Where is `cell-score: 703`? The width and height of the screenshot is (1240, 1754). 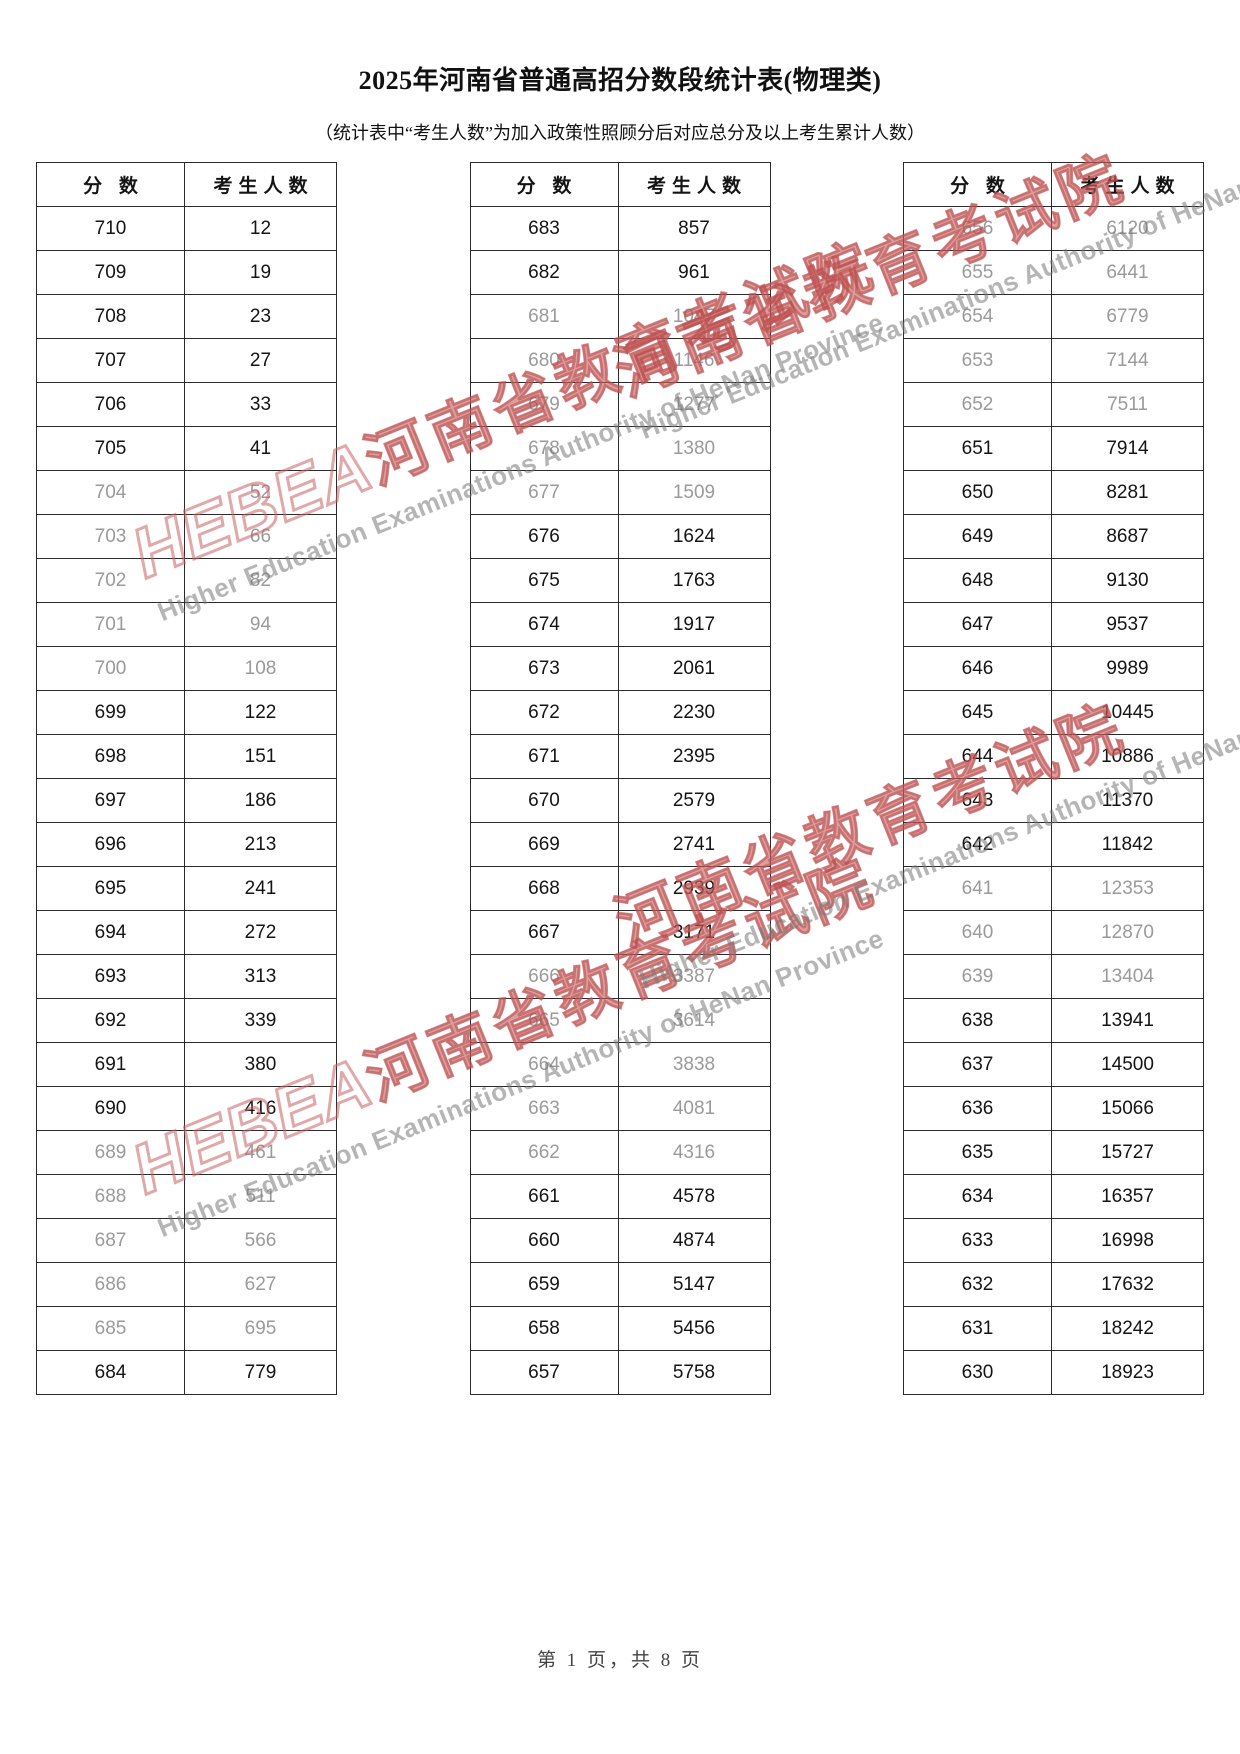
cell-score: 703 is located at coordinates (110, 536).